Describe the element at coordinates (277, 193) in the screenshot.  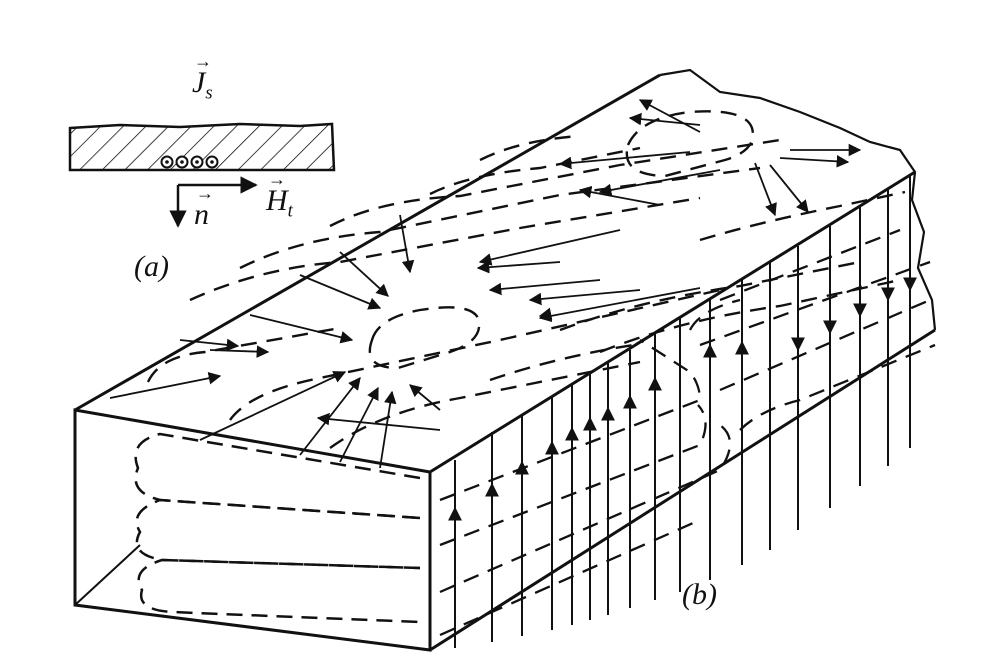
I see `tangential-field-symbol: H` at that location.